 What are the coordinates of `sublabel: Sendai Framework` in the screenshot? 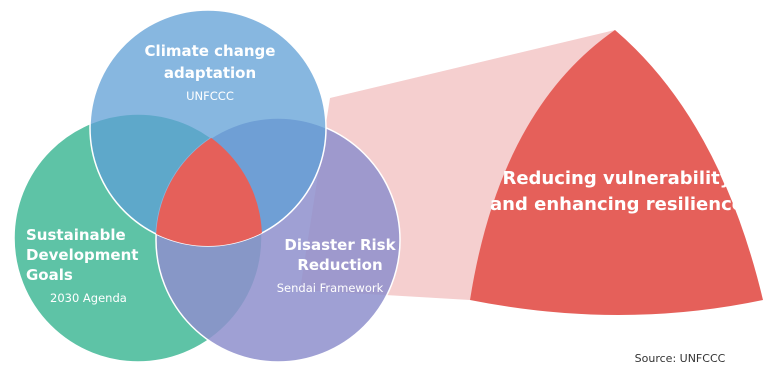 It's located at (330, 288).